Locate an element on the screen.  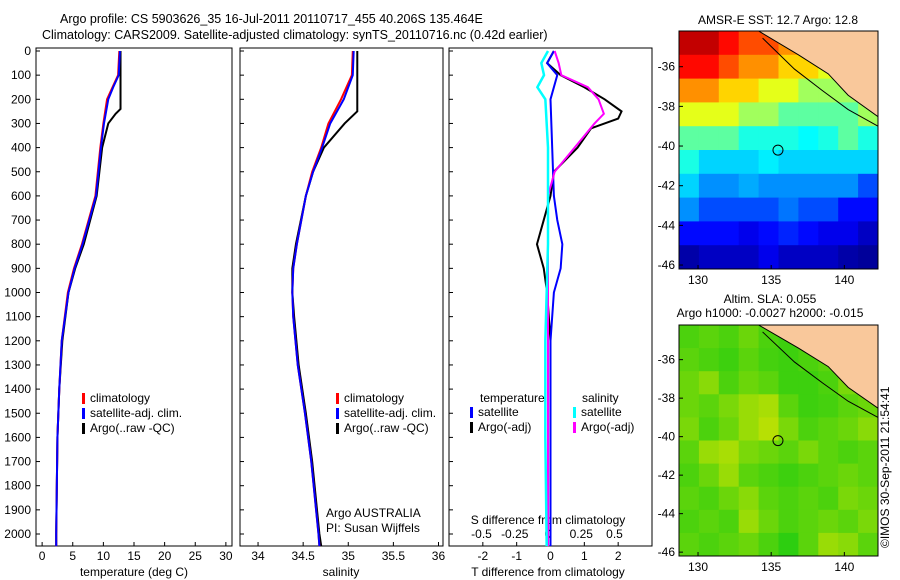
y-tick-label: 1500 is located at coordinates (17, 413).